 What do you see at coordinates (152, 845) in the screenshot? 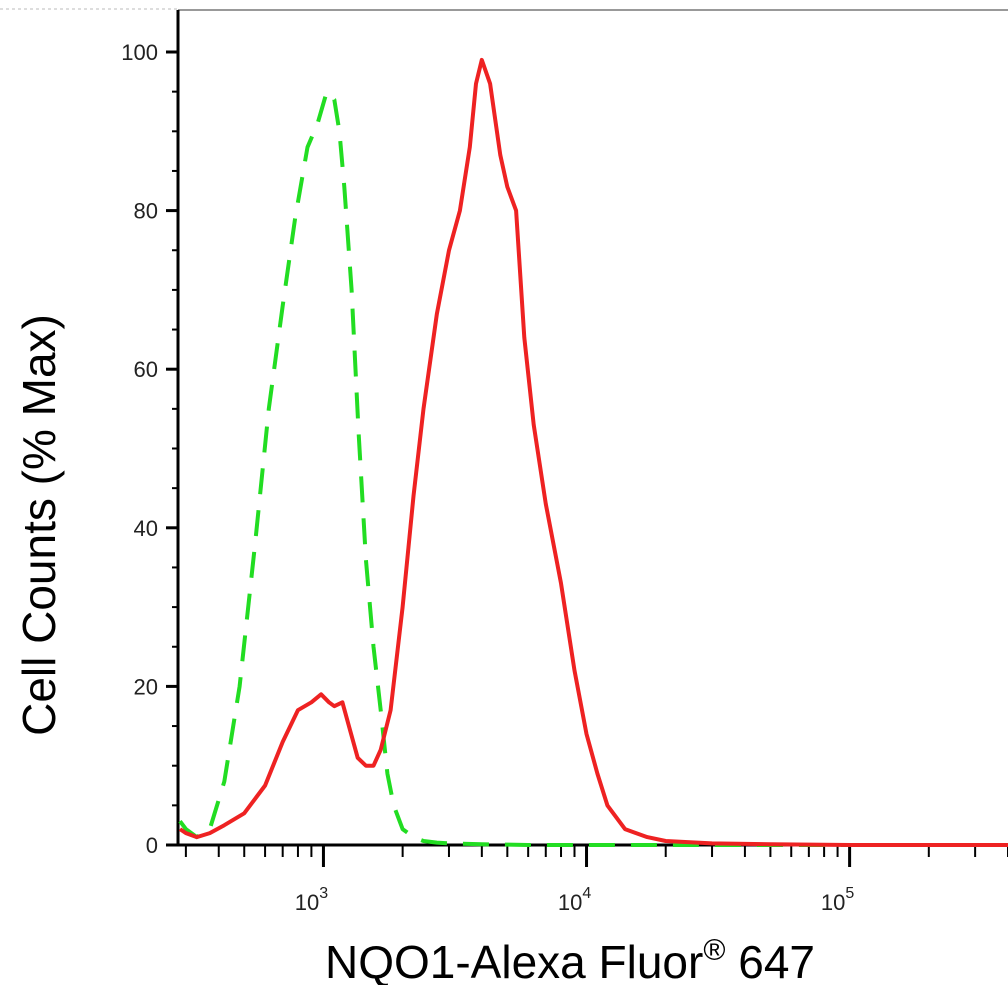
I see `y-tick-label: 0` at bounding box center [152, 845].